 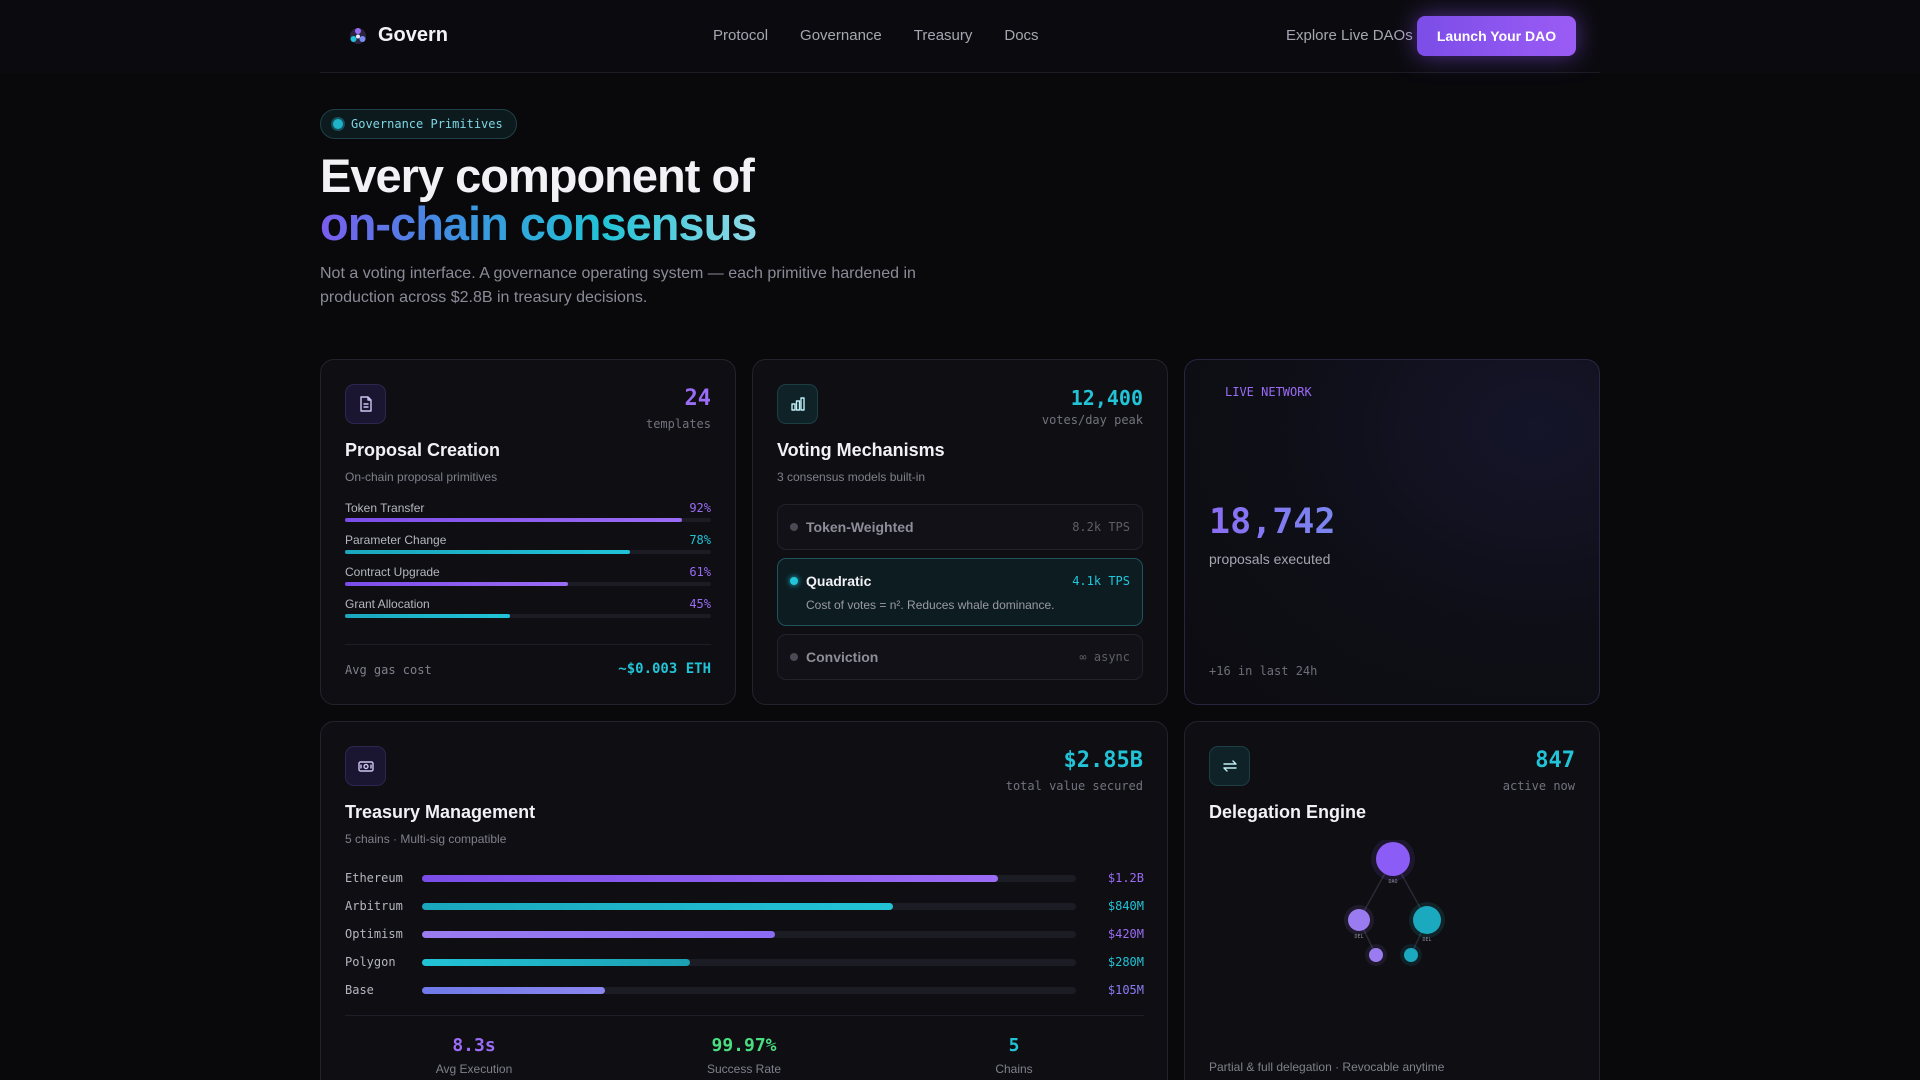 I want to click on section-badge: Governance Primitives, so click(x=418, y=124).